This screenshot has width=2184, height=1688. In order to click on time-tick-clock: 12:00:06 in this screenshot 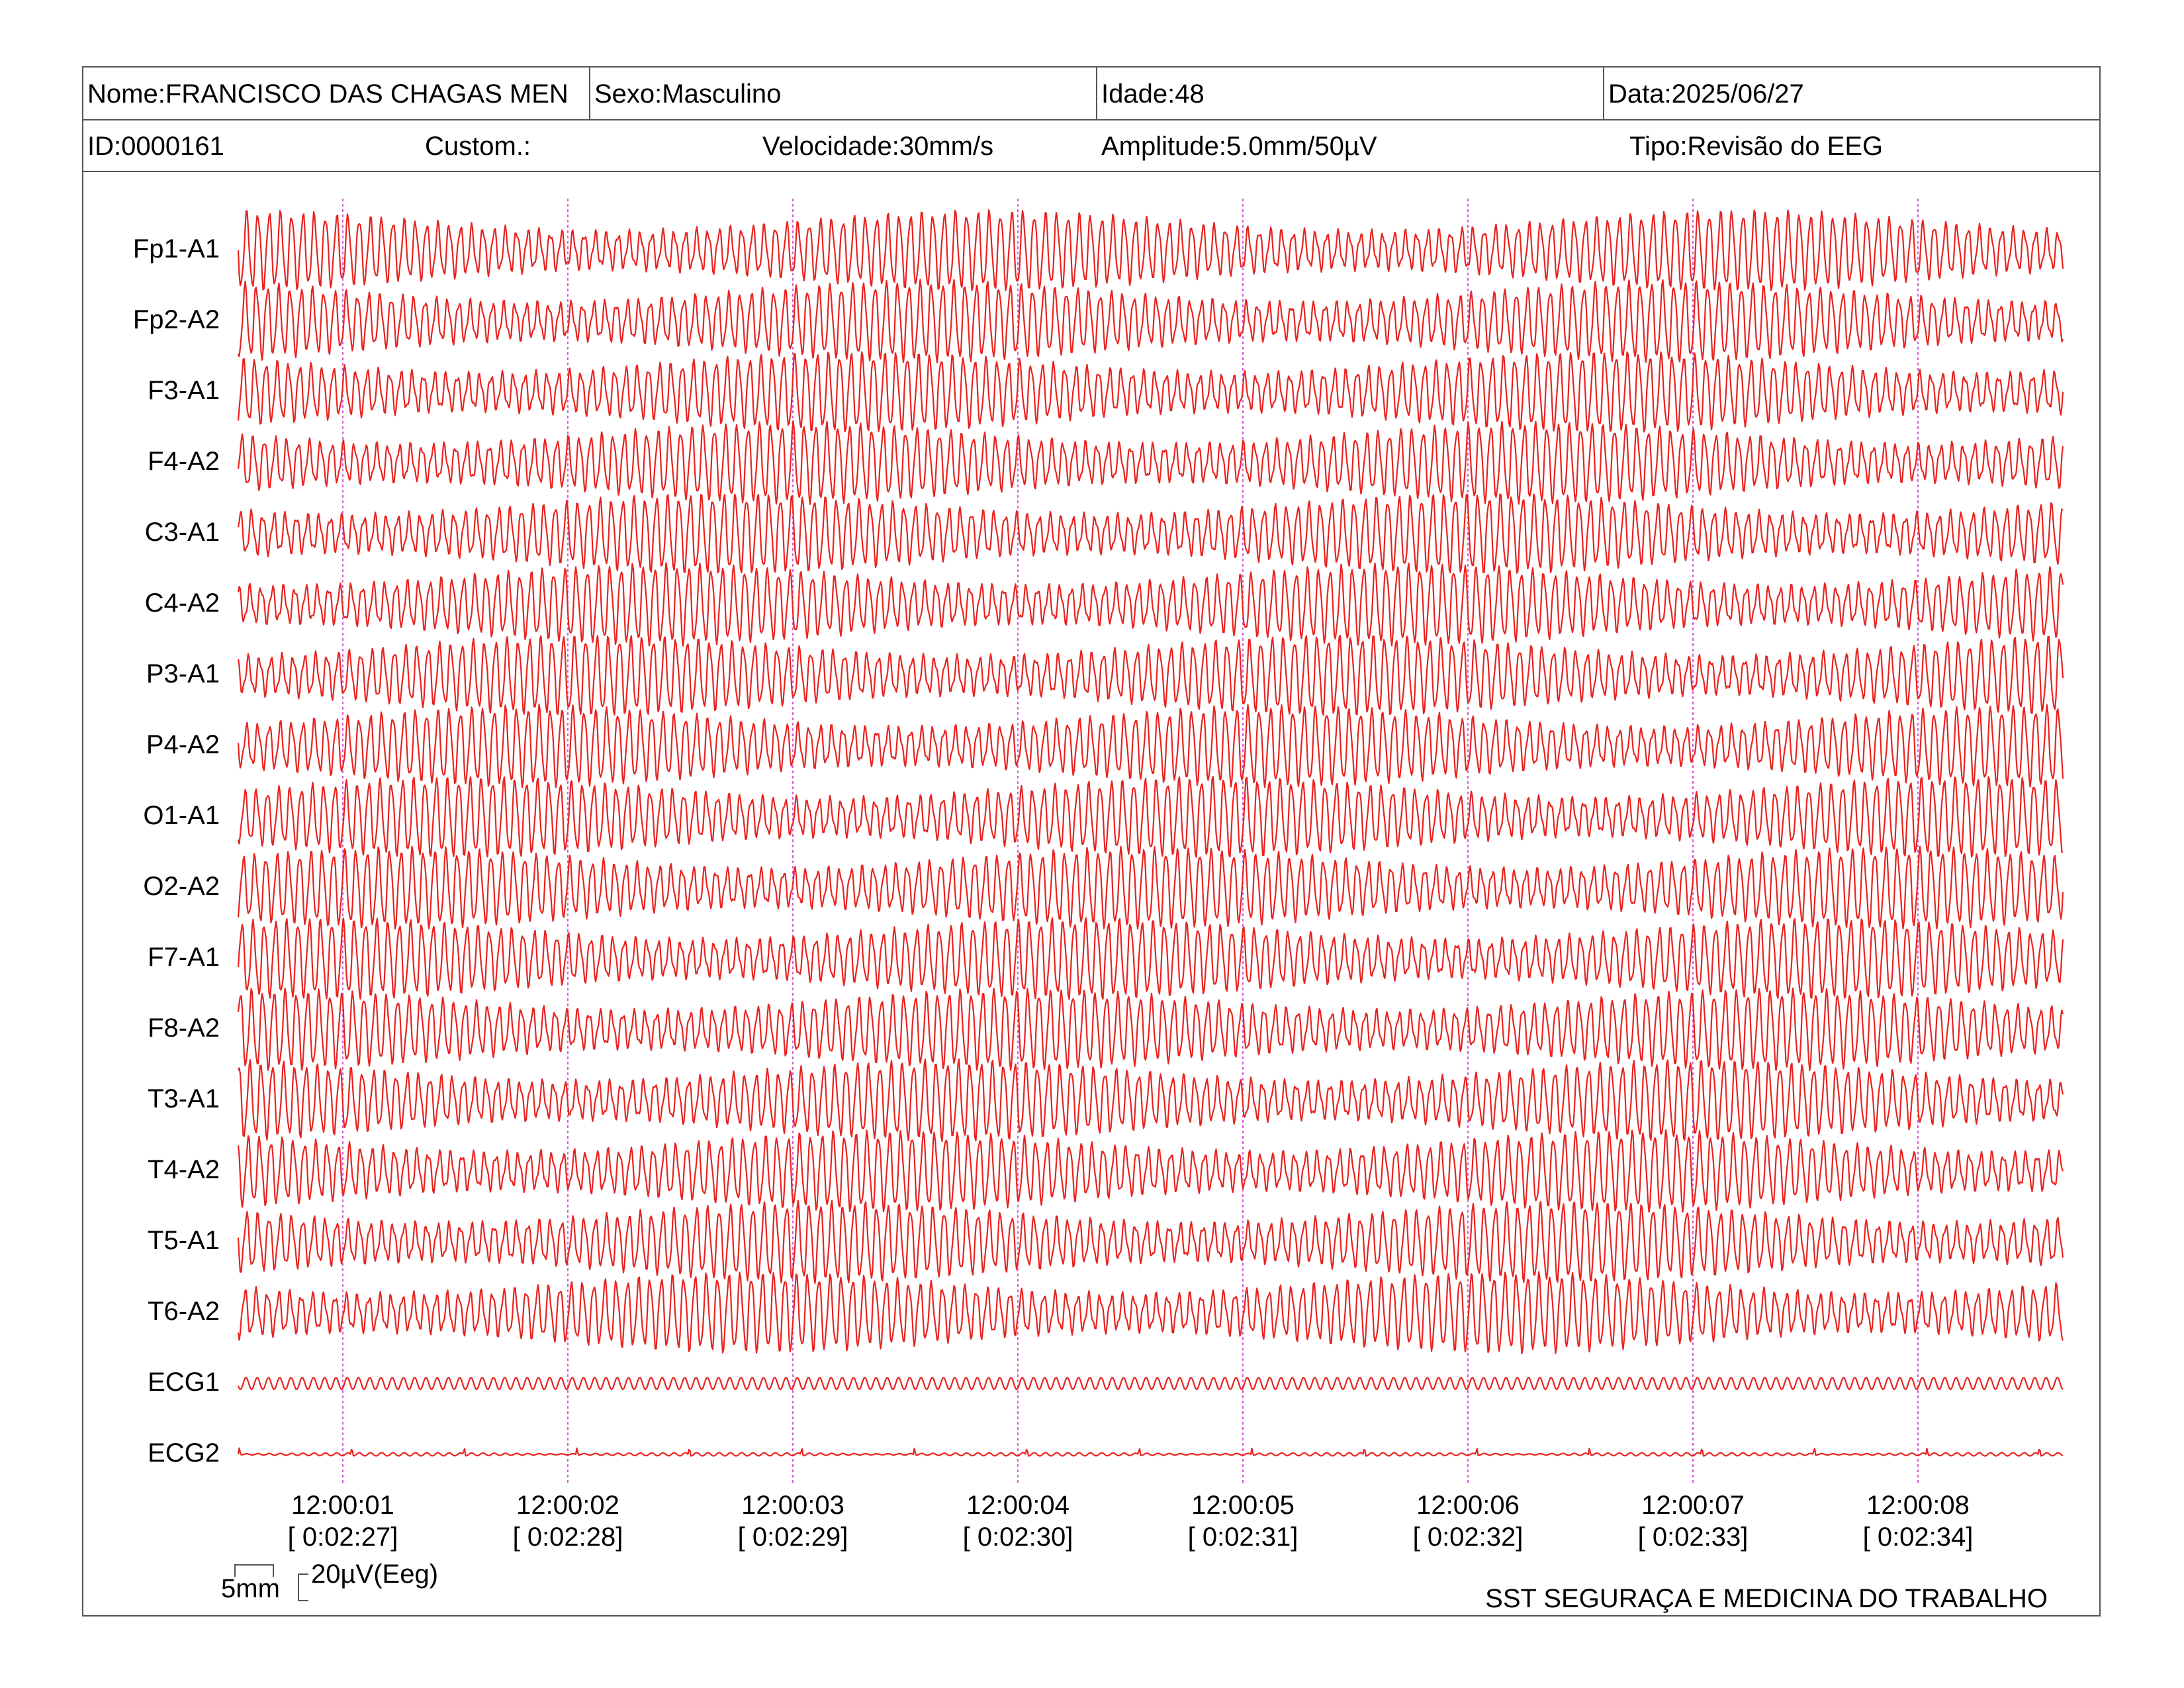, I will do `click(1468, 1505)`.